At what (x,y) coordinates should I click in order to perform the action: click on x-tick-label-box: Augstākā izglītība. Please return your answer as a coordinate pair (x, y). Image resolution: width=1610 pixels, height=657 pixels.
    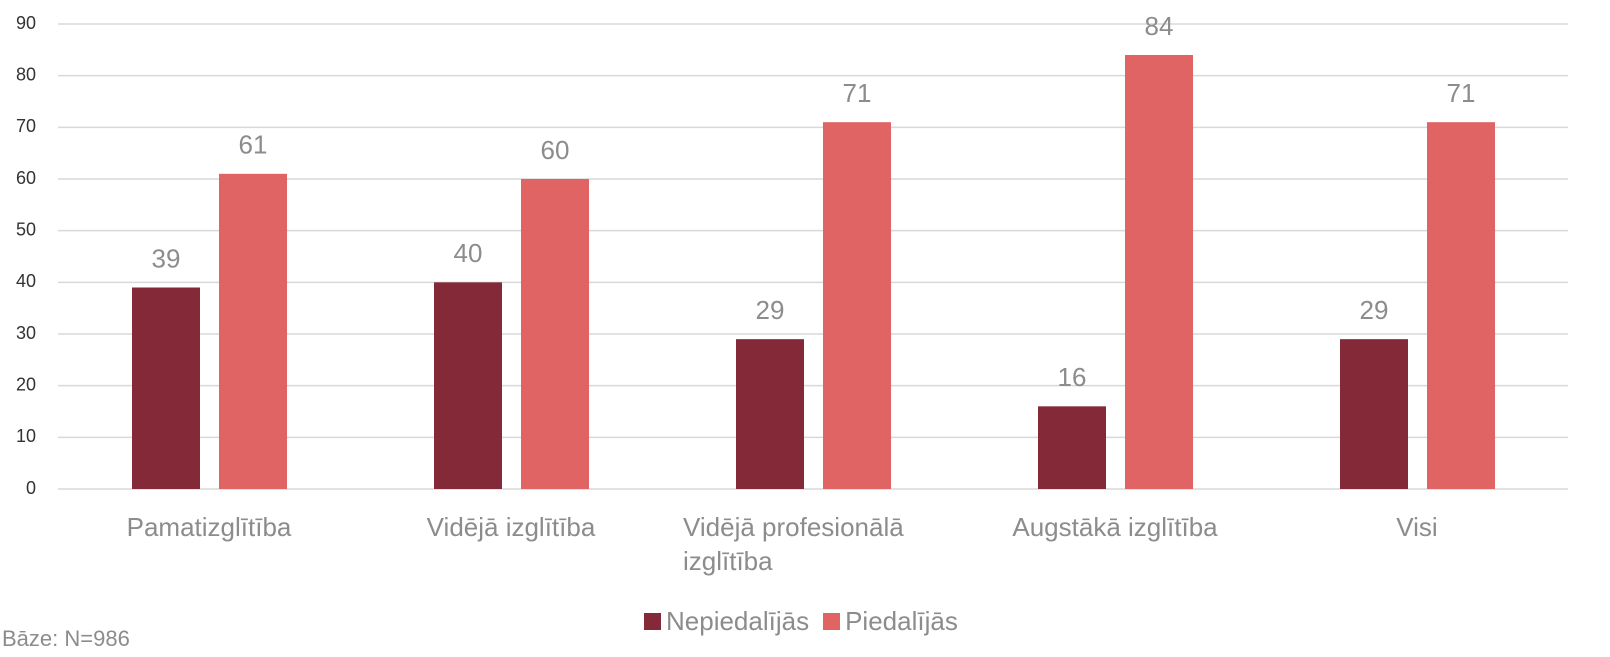
    Looking at the image, I should click on (1115, 527).